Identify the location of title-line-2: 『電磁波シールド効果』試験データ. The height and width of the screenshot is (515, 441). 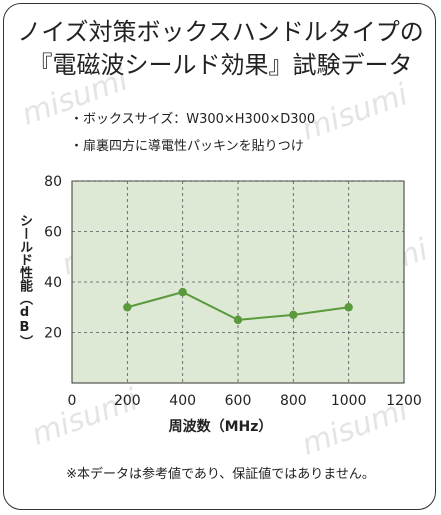
(220, 65).